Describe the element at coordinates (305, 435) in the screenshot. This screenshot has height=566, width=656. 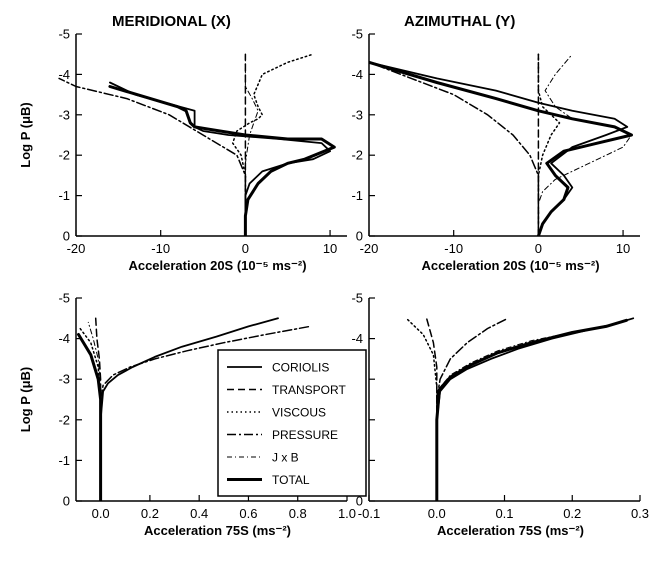
I see `legend-label: PRESSURE` at that location.